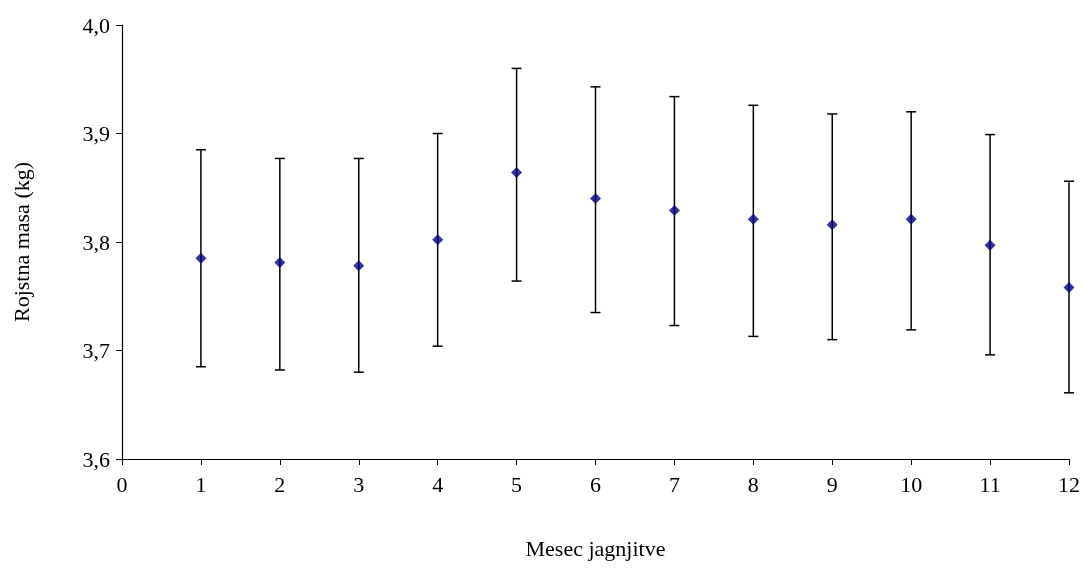 The width and height of the screenshot is (1084, 576). Describe the element at coordinates (990, 484) in the screenshot. I see `x-tick-label: 11` at that location.